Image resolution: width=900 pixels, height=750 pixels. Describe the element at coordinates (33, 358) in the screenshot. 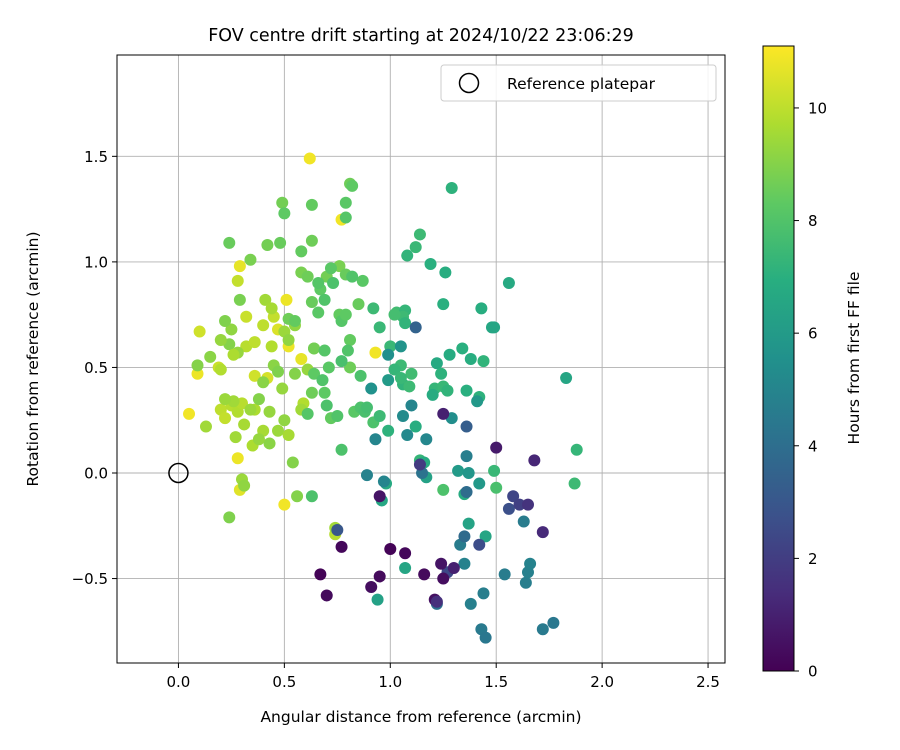

I see `y-axis-label: Rotation from reference (arcmin)` at that location.